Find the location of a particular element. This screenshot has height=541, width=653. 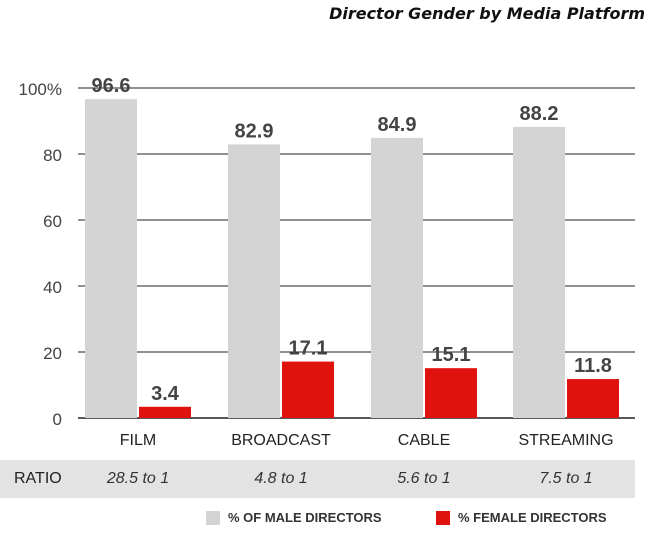

x-tick-label: CABLE is located at coordinates (424, 440).